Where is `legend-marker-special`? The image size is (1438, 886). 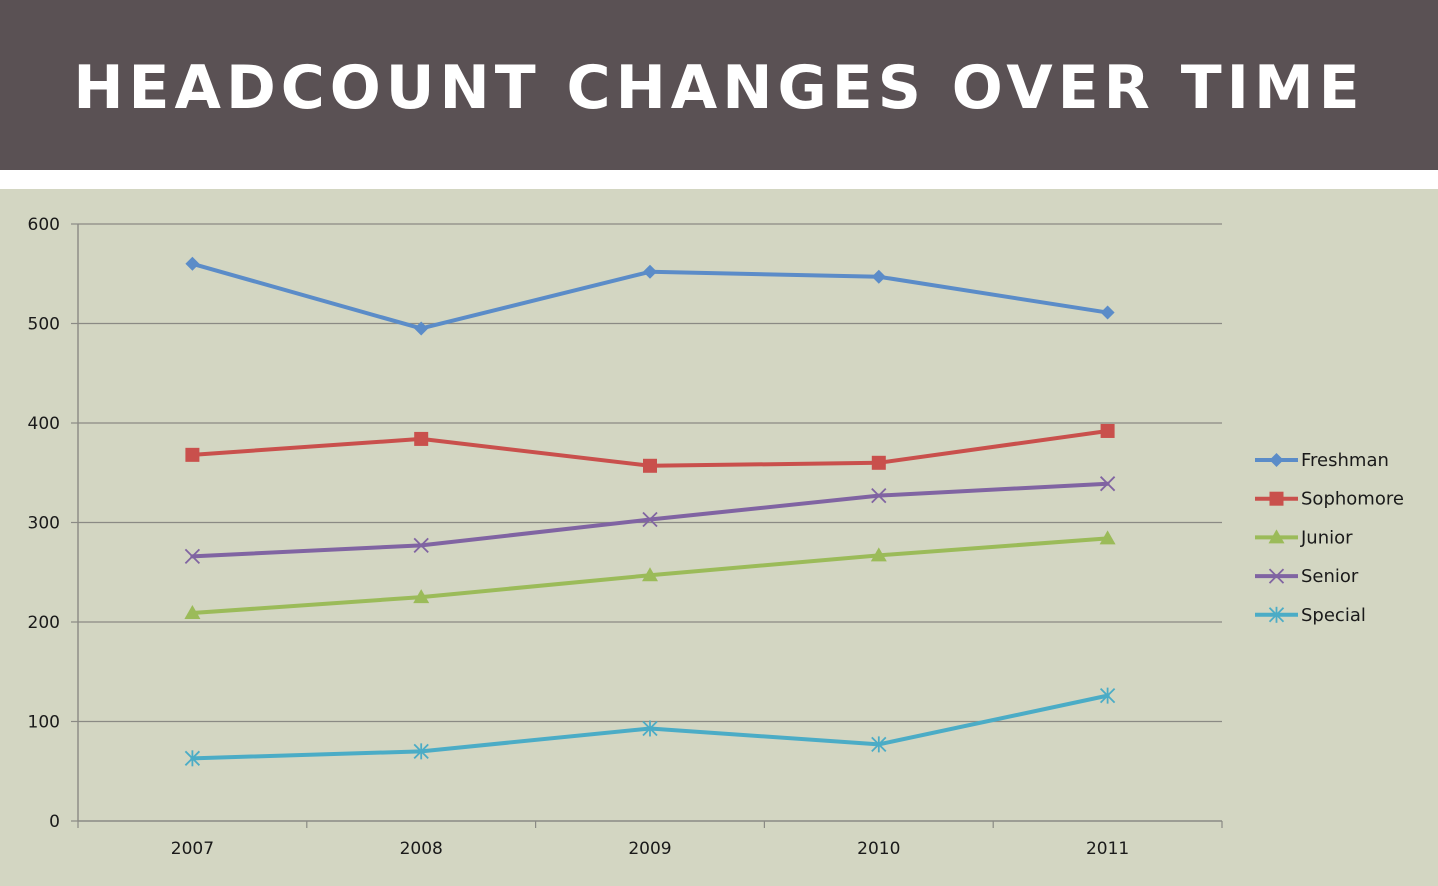 legend-marker-special is located at coordinates (1276, 614).